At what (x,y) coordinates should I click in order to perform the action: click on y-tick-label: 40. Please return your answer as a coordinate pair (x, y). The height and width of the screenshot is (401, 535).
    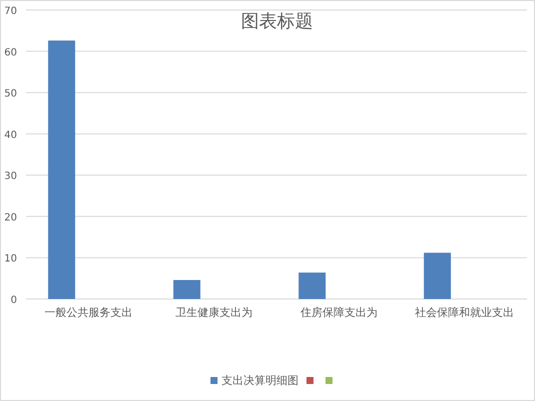
    Looking at the image, I should click on (10, 135).